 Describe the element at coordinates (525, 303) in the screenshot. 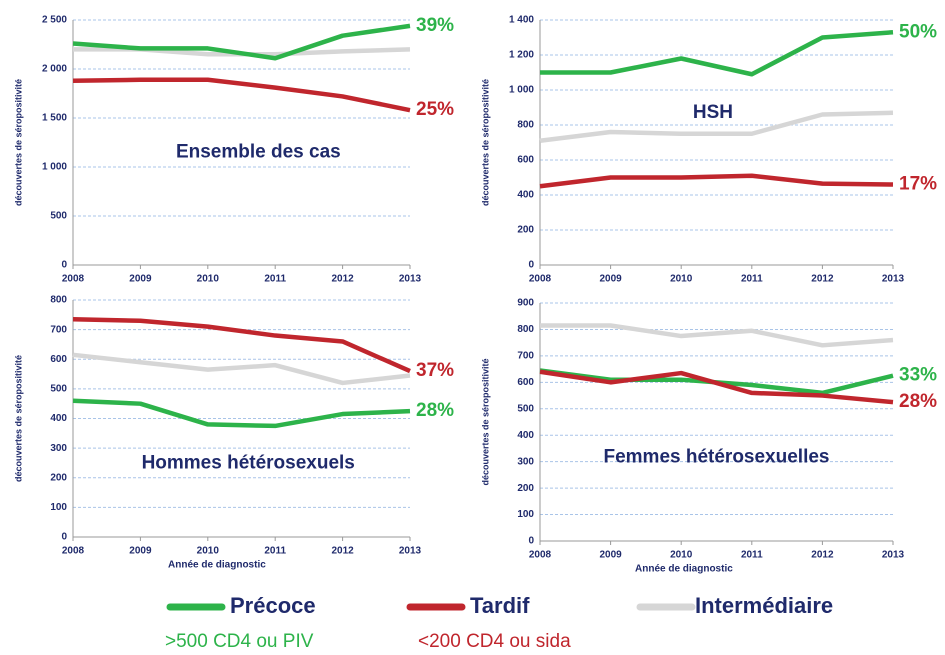

I see `y-tick-label: 900` at that location.